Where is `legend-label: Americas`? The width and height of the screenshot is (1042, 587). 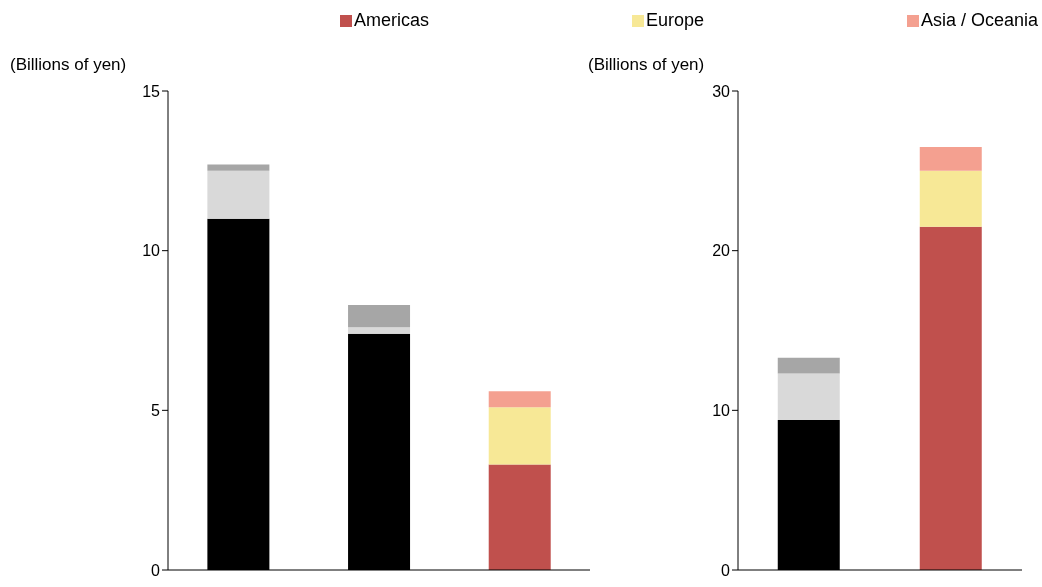 legend-label: Americas is located at coordinates (391, 20).